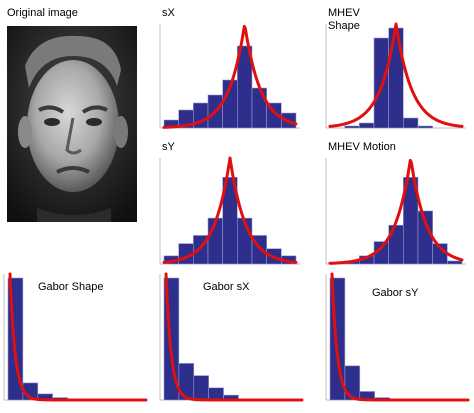  I want to click on gabor-shape-label: Gabor Shape, so click(71, 287).